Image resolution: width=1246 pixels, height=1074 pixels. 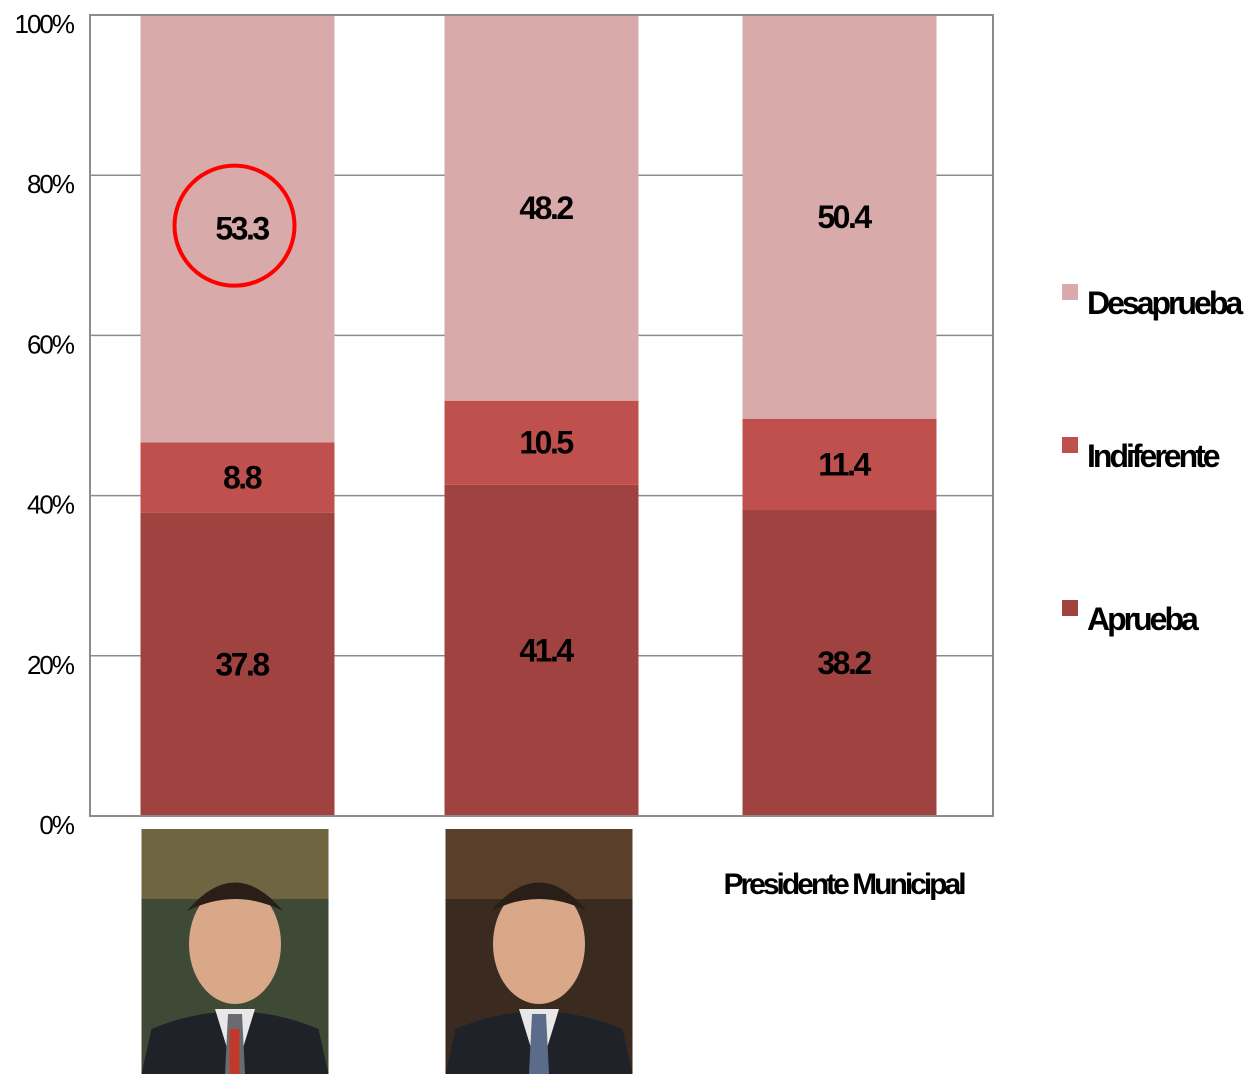 What do you see at coordinates (546, 650) in the screenshot?
I see `data-label-aprueba-1: 41.4` at bounding box center [546, 650].